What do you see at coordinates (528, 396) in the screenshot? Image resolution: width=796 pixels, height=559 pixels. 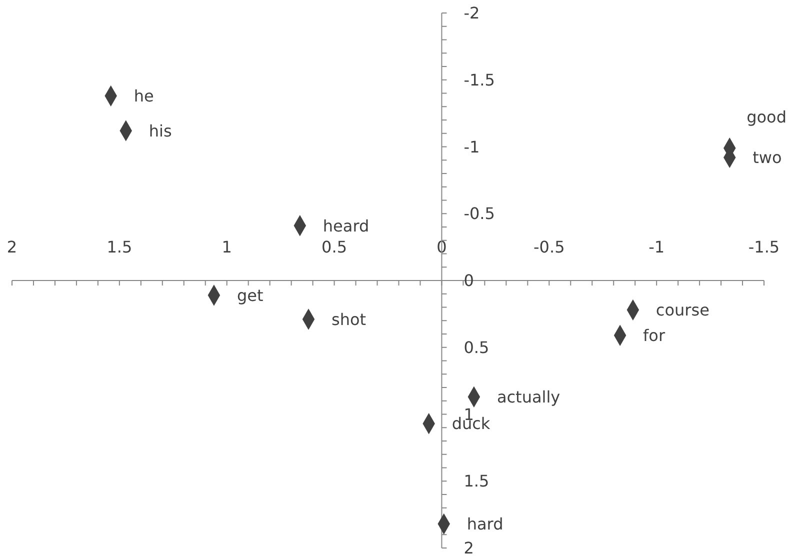 I see `annotation: actually` at bounding box center [528, 396].